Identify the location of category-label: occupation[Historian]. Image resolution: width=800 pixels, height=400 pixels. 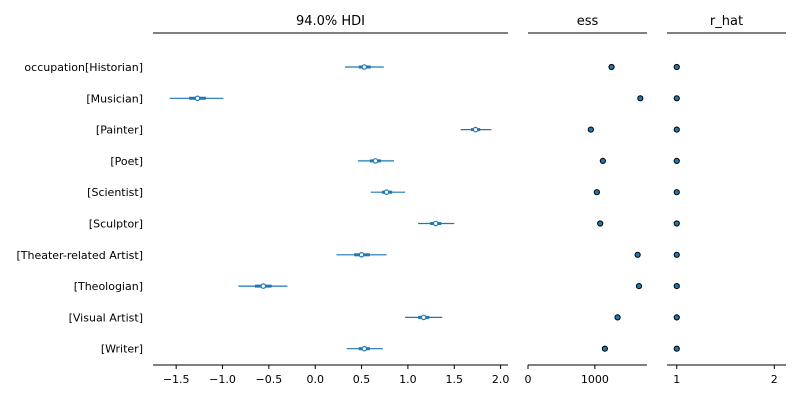
(83, 67).